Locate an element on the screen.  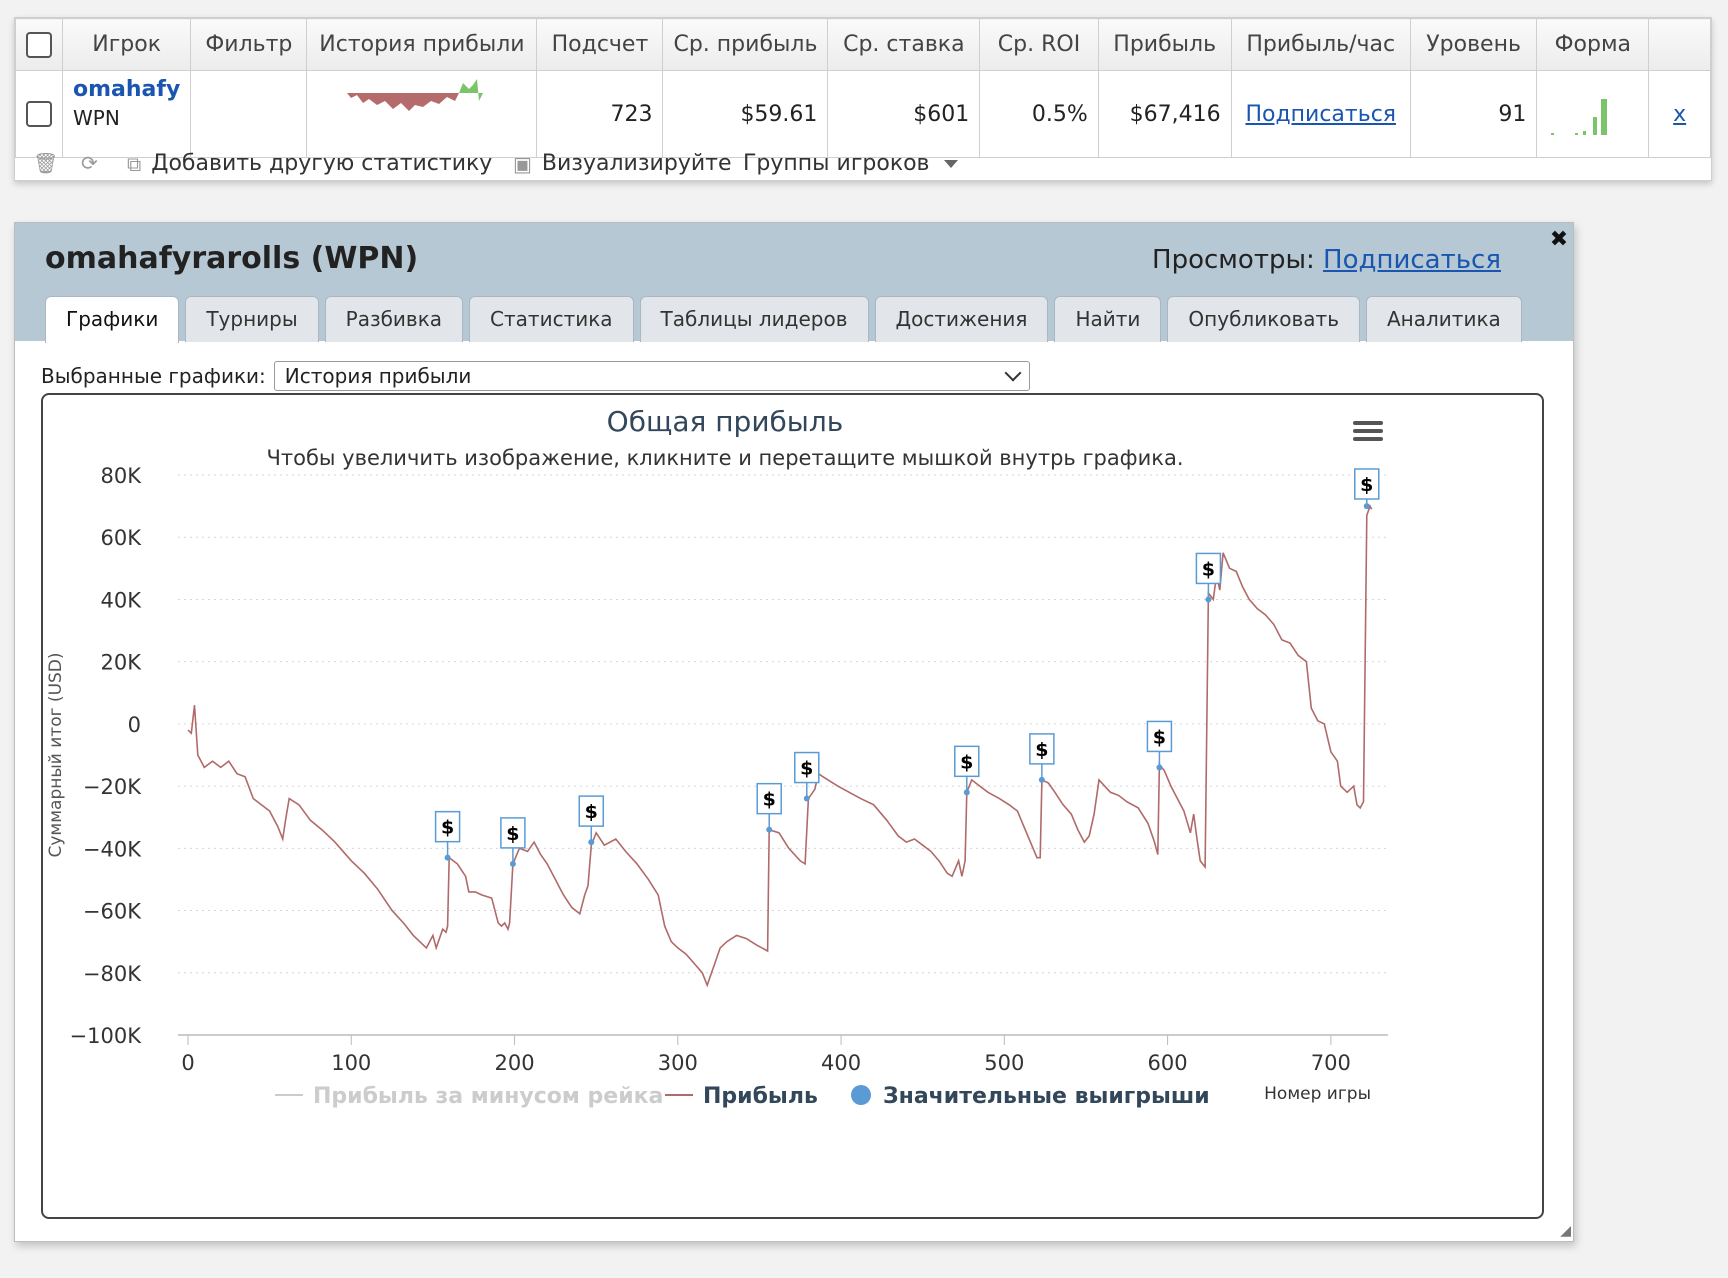
add-stat-button: ⧉ Добавить другую статистику is located at coordinates (309, 163).